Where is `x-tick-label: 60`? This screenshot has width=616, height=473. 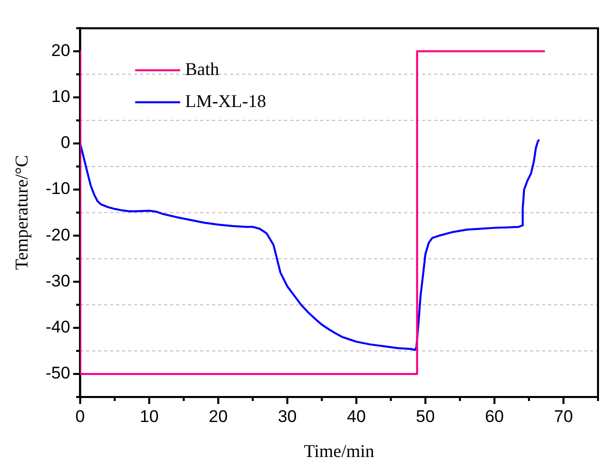 x-tick-label: 60 is located at coordinates (494, 416).